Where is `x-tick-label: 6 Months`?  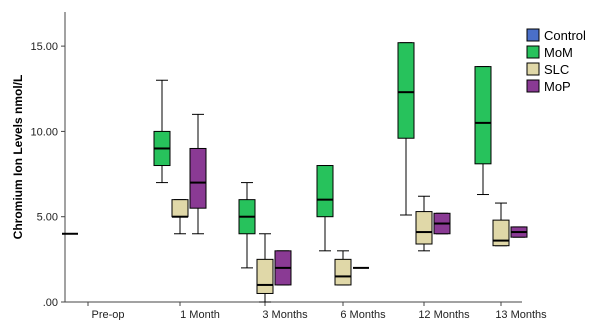 x-tick-label: 6 Months is located at coordinates (363, 314).